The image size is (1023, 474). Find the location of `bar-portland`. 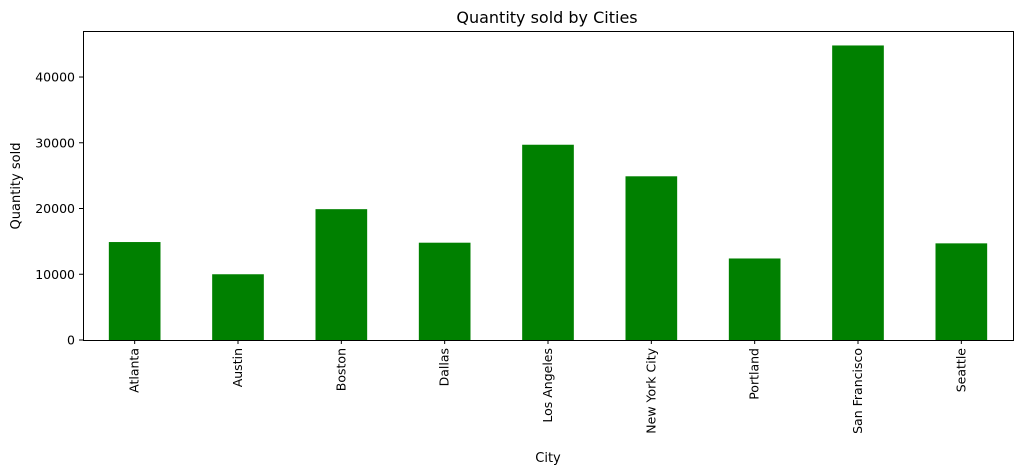

bar-portland is located at coordinates (754, 299).